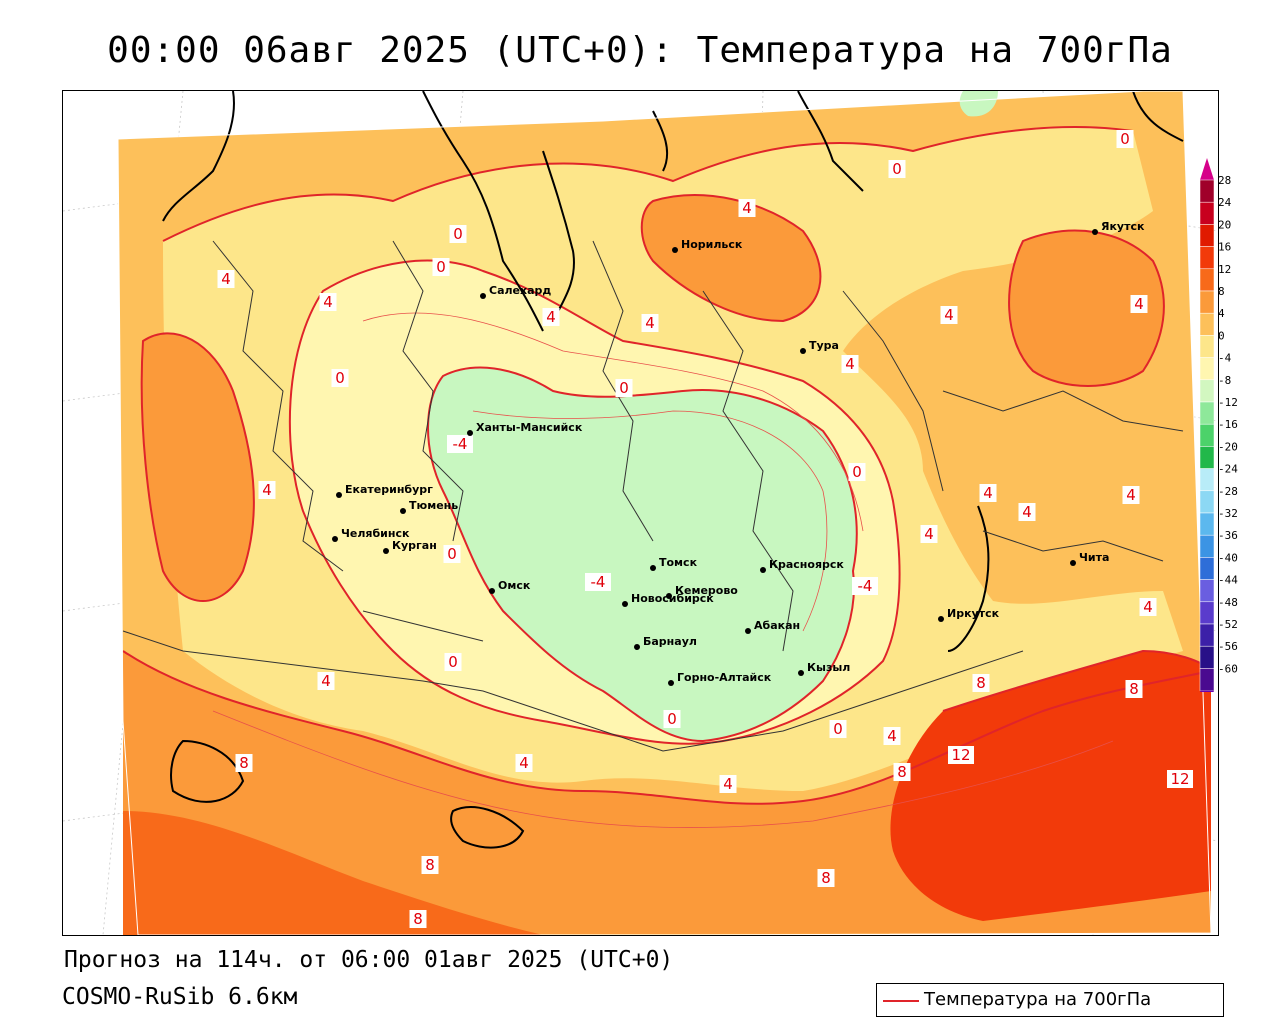  What do you see at coordinates (1224, 380) in the screenshot?
I see `colorbar-label: -8` at bounding box center [1224, 380].